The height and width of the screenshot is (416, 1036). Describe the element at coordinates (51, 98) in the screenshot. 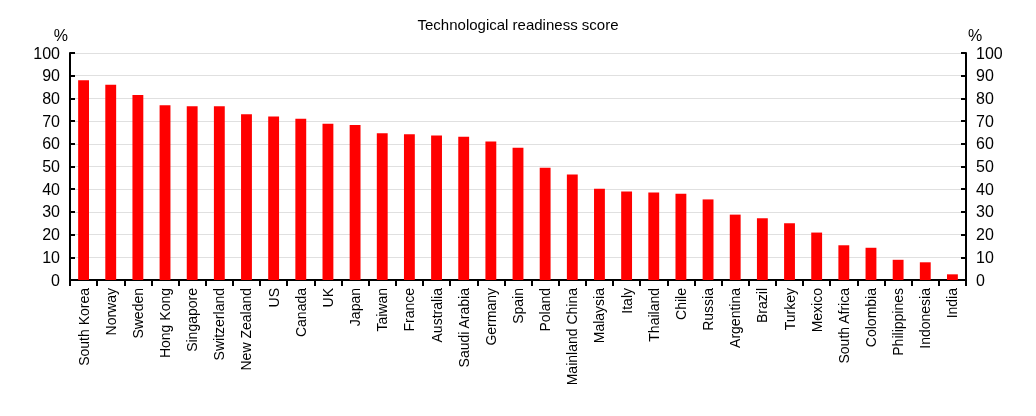

I see `y-tick-label: 80` at that location.